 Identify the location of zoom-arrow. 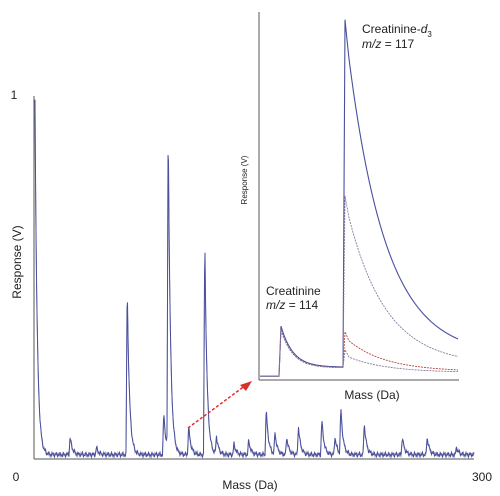
(219, 405).